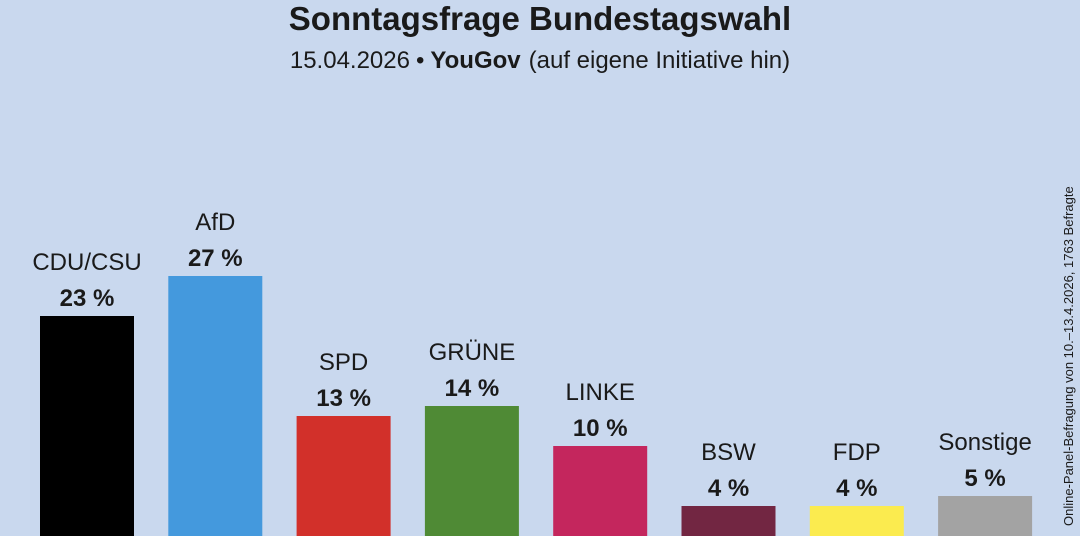 This screenshot has height=536, width=1080. I want to click on value-label-cdu-csu: 23 %, so click(87, 298).